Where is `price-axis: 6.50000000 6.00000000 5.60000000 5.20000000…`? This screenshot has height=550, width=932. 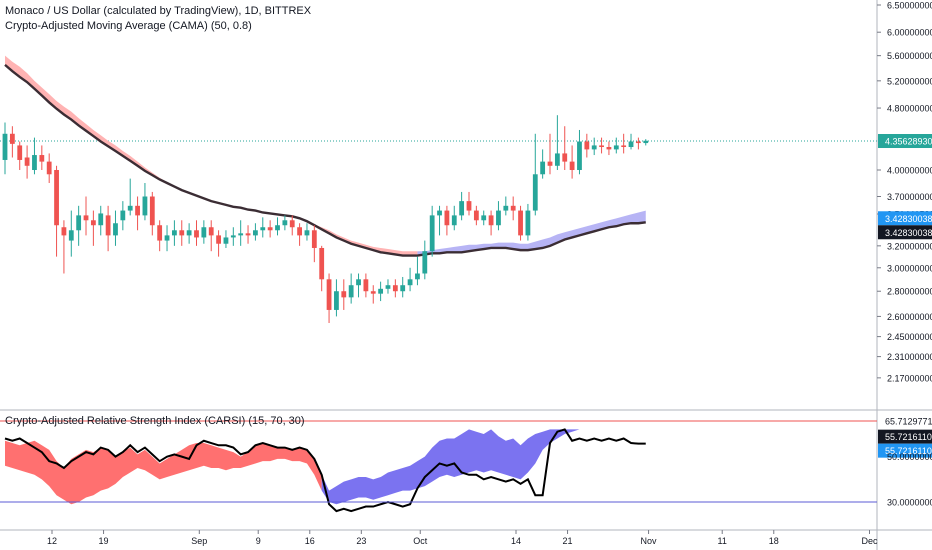
price-axis: 6.50000000 6.00000000 5.60000000 5.20000000… is located at coordinates (904, 254).